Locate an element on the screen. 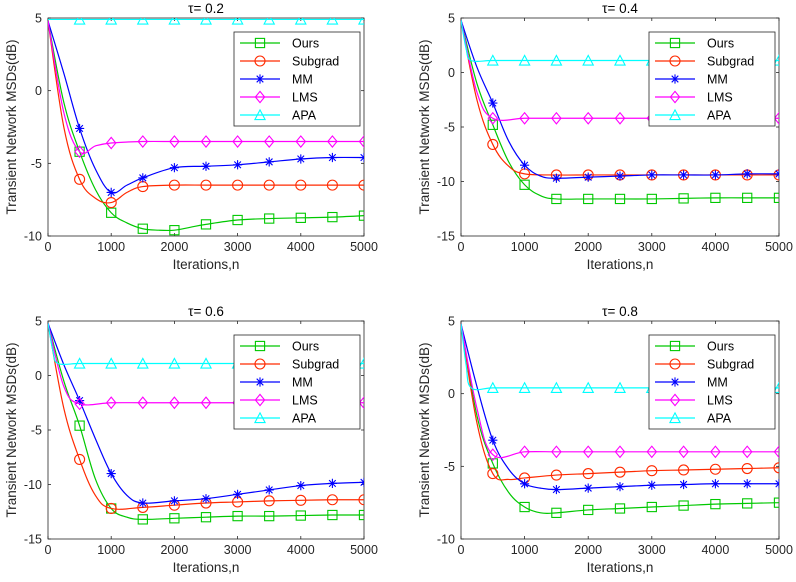 This screenshot has height=582, width=796. legend-marker-ours is located at coordinates (260, 346).